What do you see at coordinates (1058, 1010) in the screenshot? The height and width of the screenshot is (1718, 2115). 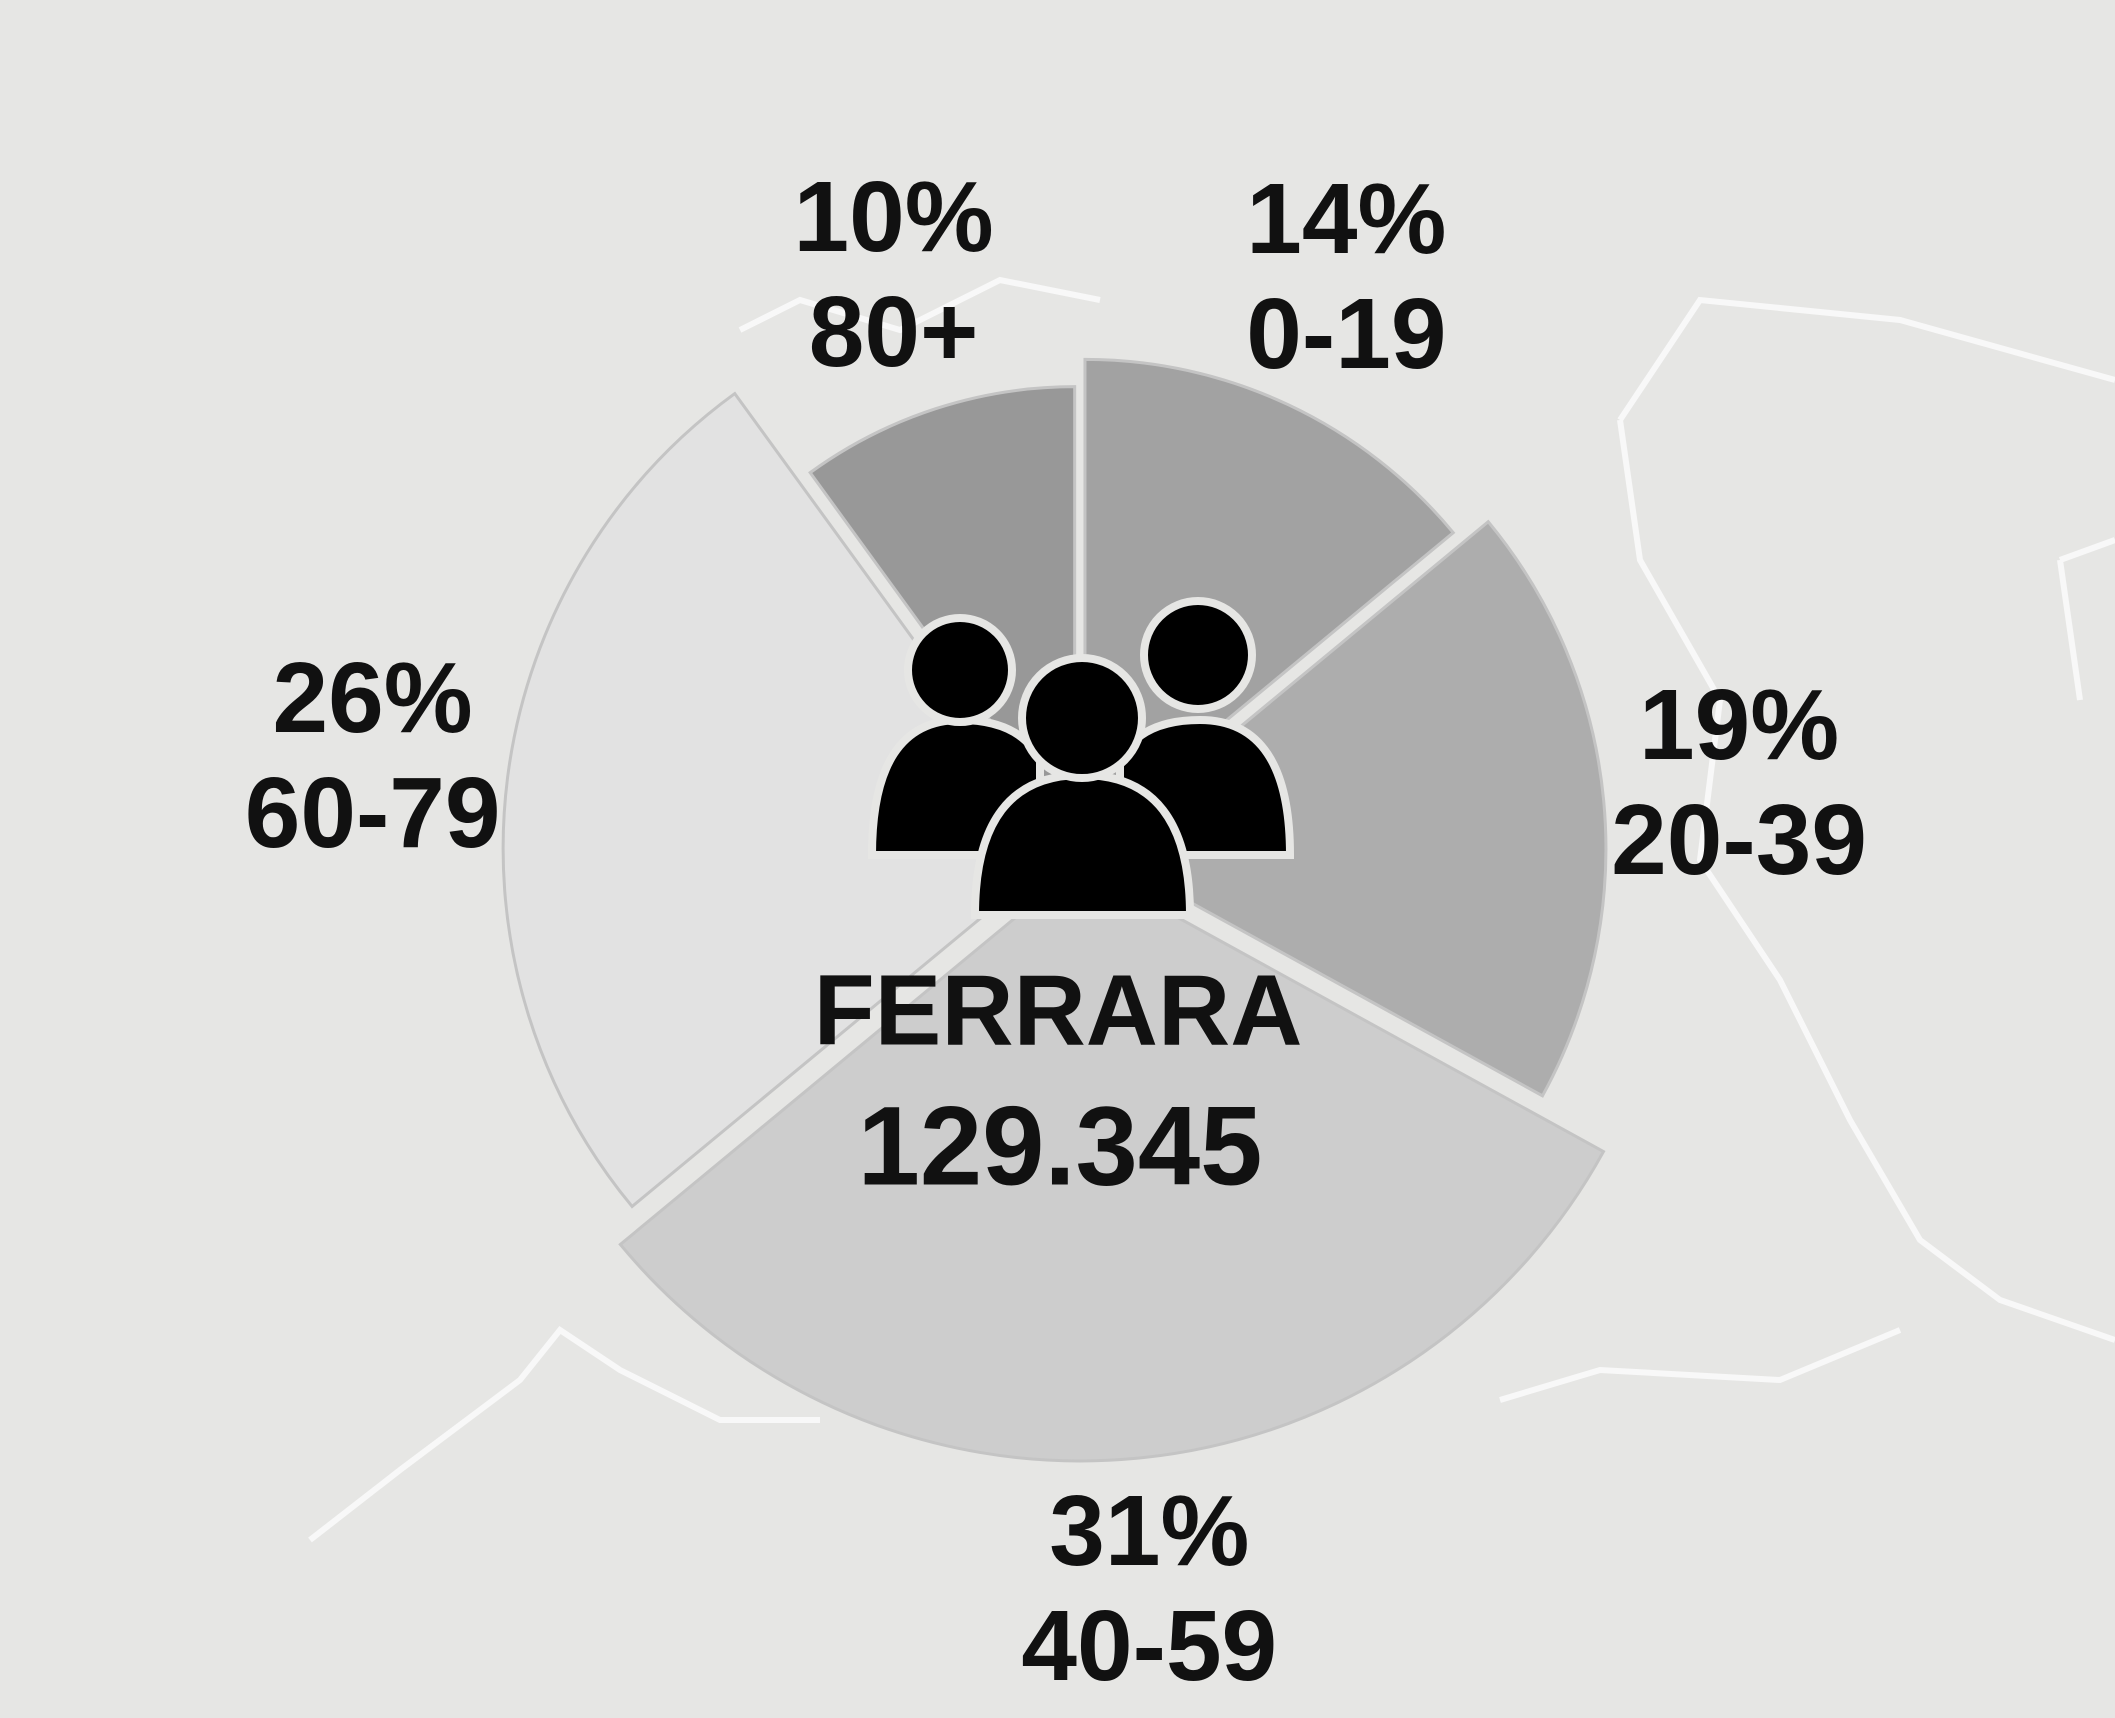 I see `center-title: FERRARA` at bounding box center [1058, 1010].